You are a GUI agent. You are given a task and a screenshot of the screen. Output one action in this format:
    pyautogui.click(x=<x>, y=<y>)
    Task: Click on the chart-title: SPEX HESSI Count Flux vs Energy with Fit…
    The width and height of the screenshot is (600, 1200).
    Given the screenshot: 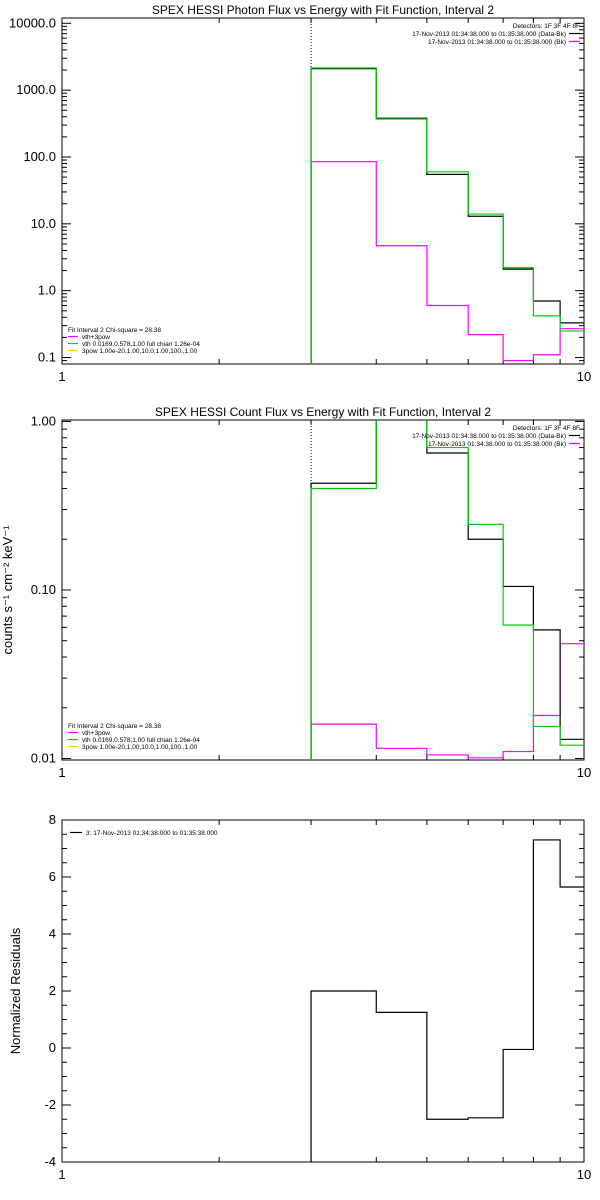 What is the action you would take?
    pyautogui.click(x=323, y=412)
    